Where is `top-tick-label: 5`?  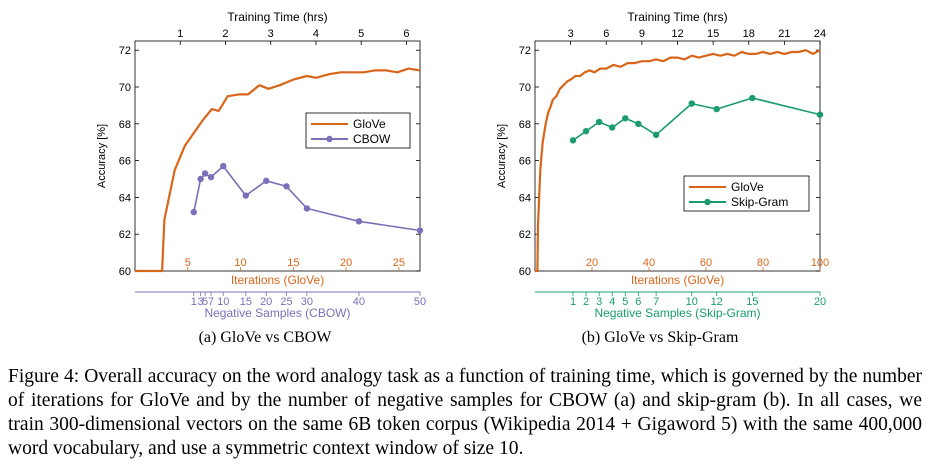 top-tick-label: 5 is located at coordinates (361, 34).